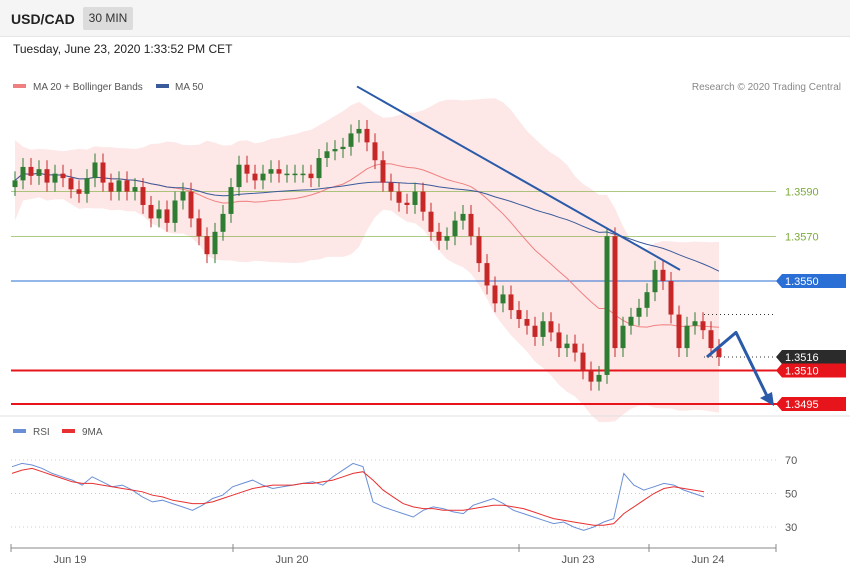 The width and height of the screenshot is (850, 576). I want to click on copyright-text: Research © 2020 Trading Central, so click(766, 87).